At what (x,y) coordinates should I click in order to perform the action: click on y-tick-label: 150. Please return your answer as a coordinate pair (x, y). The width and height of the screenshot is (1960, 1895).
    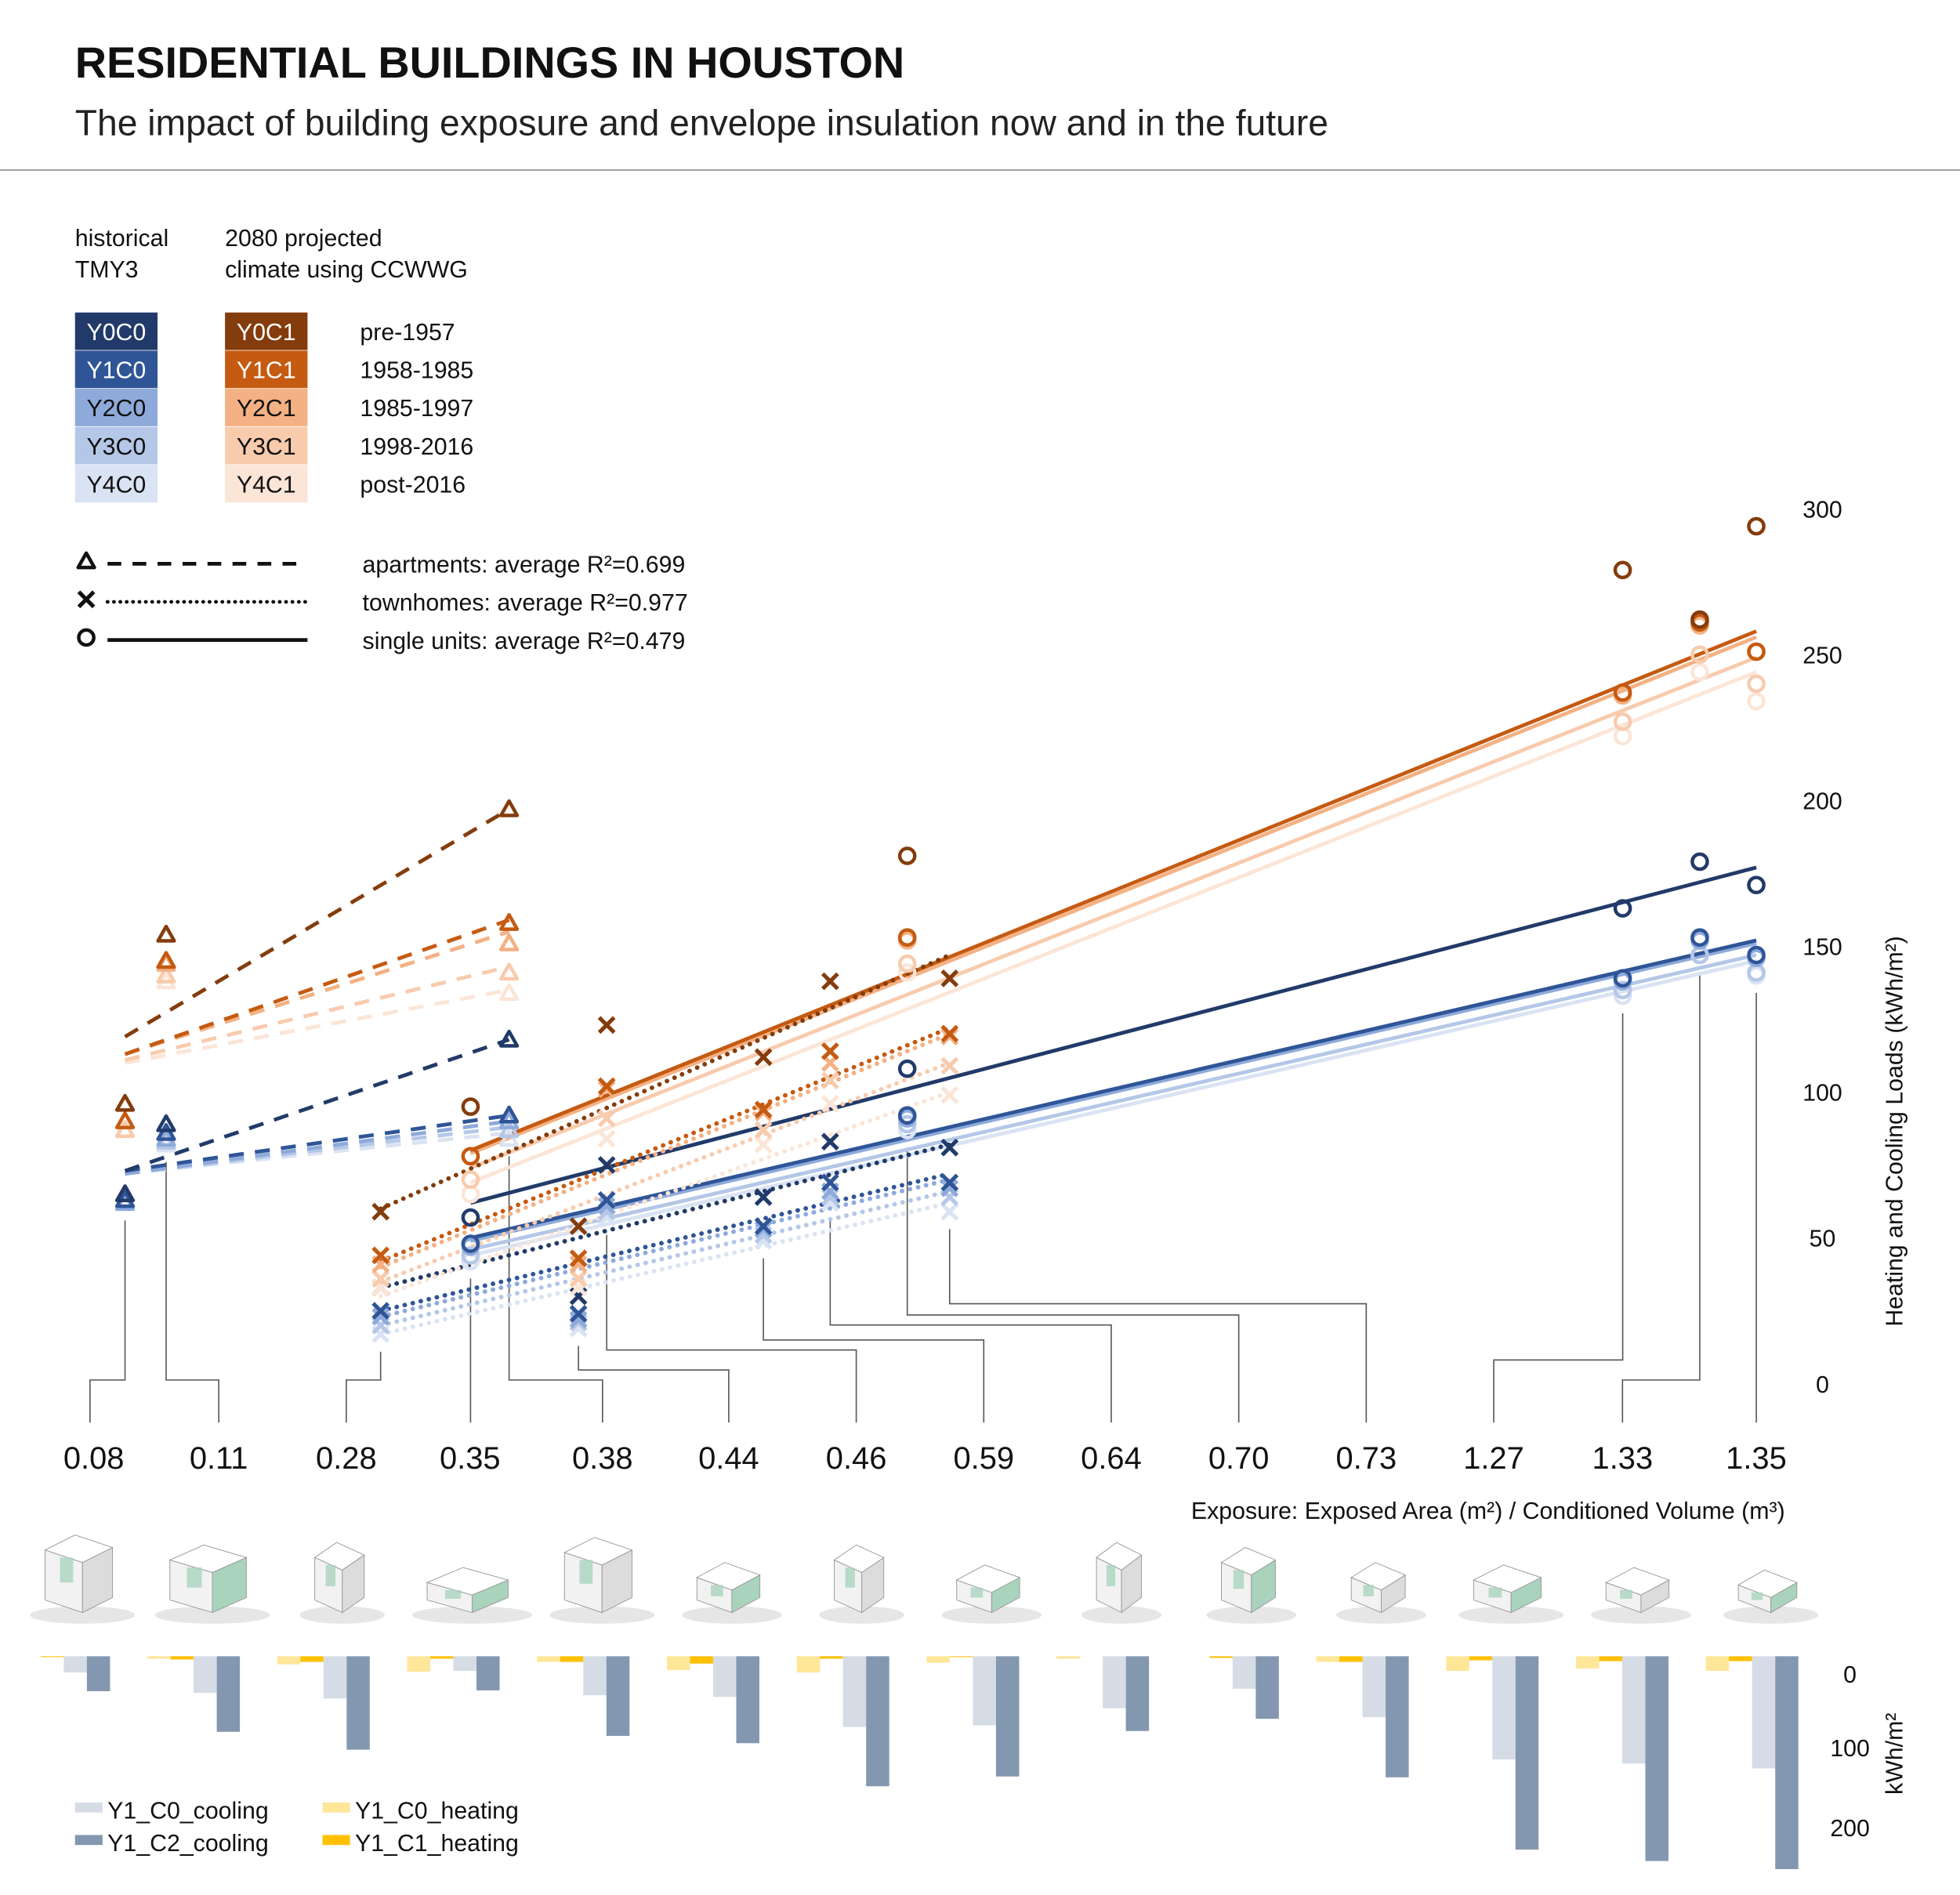
    Looking at the image, I should click on (1822, 948).